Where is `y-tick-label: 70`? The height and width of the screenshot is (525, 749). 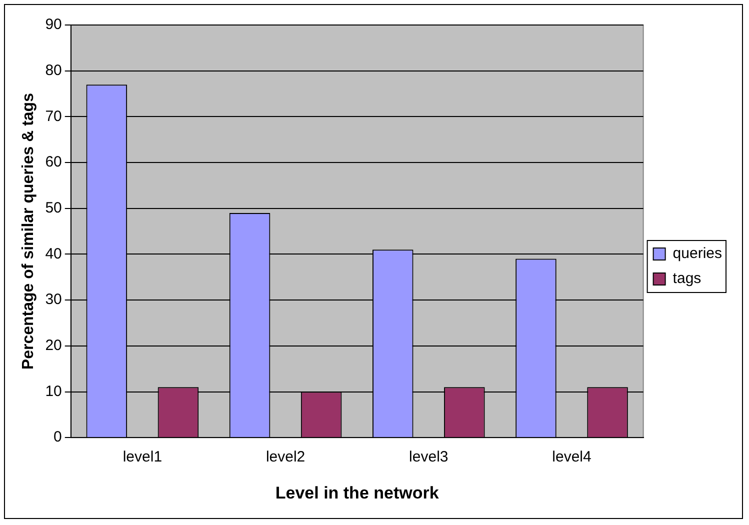
y-tick-label: 70 is located at coordinates (53, 116).